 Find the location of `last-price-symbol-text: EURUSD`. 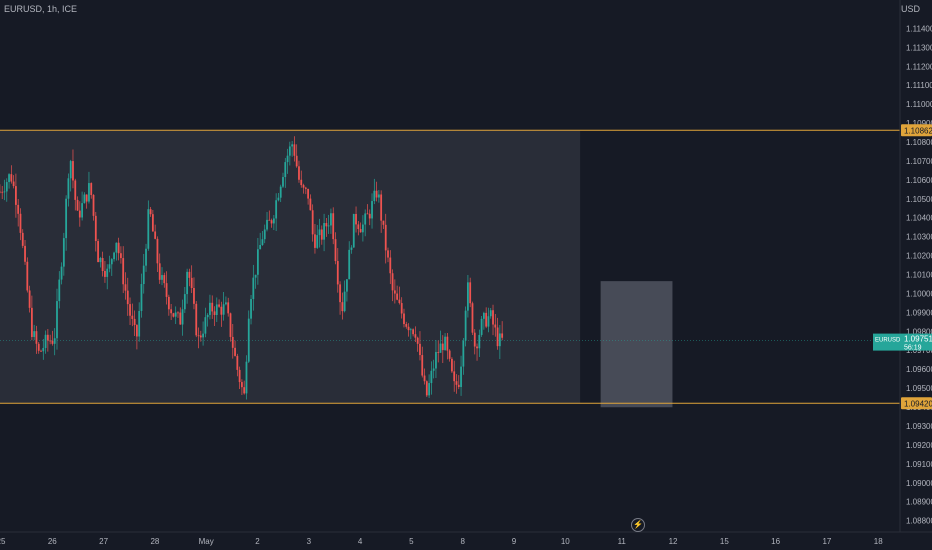

last-price-symbol-text: EURUSD is located at coordinates (888, 341).